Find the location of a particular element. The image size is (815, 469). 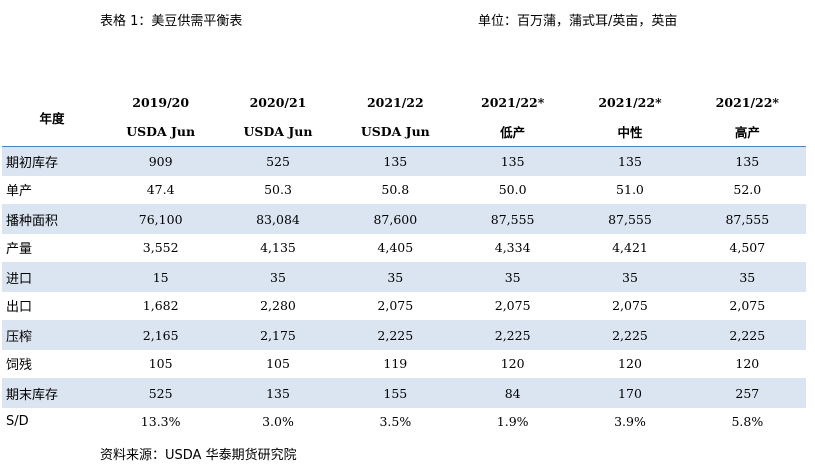

table-cell: 3,552 is located at coordinates (161, 248).